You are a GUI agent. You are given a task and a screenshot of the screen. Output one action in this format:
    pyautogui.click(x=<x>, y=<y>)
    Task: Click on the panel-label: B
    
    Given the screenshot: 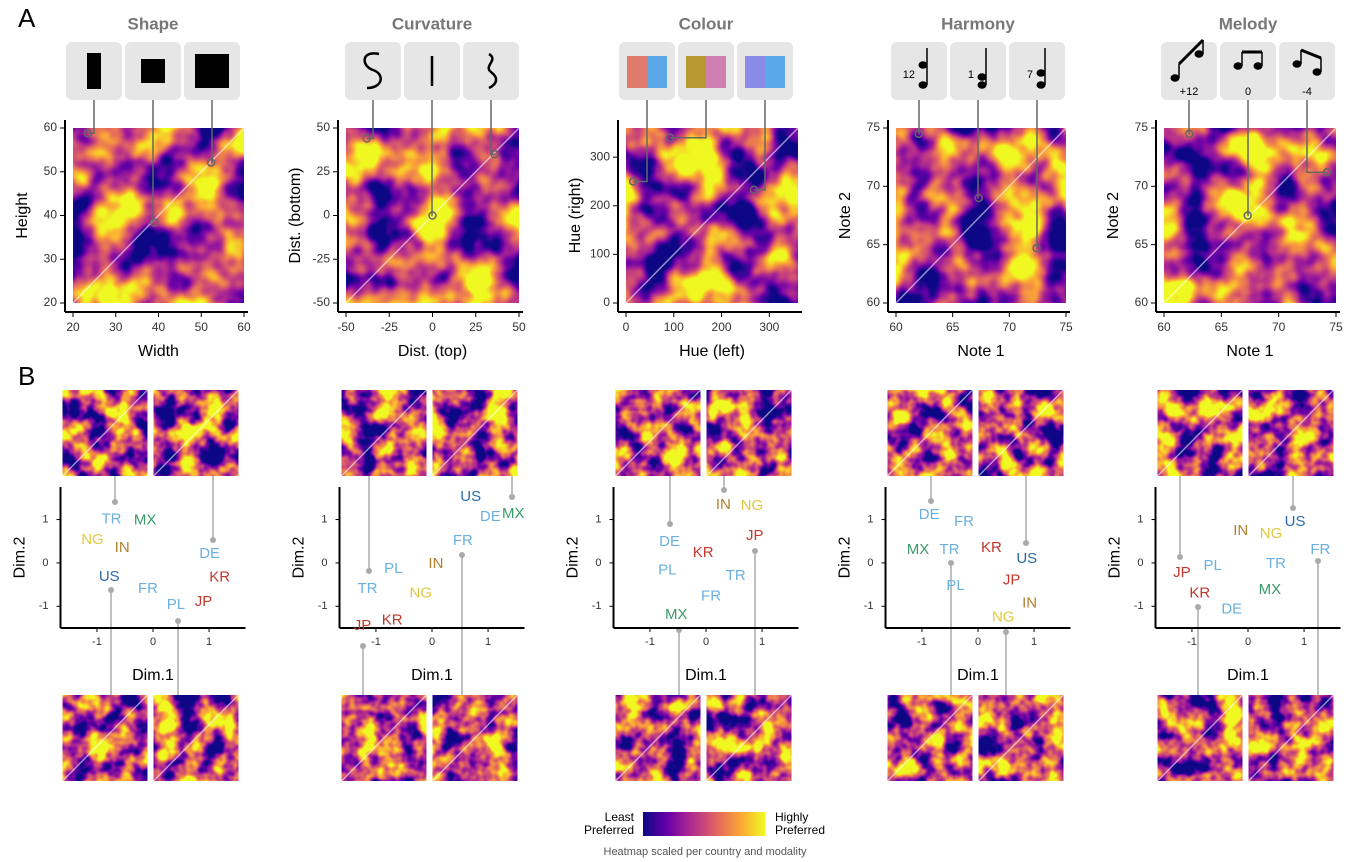 What is the action you would take?
    pyautogui.click(x=26, y=376)
    